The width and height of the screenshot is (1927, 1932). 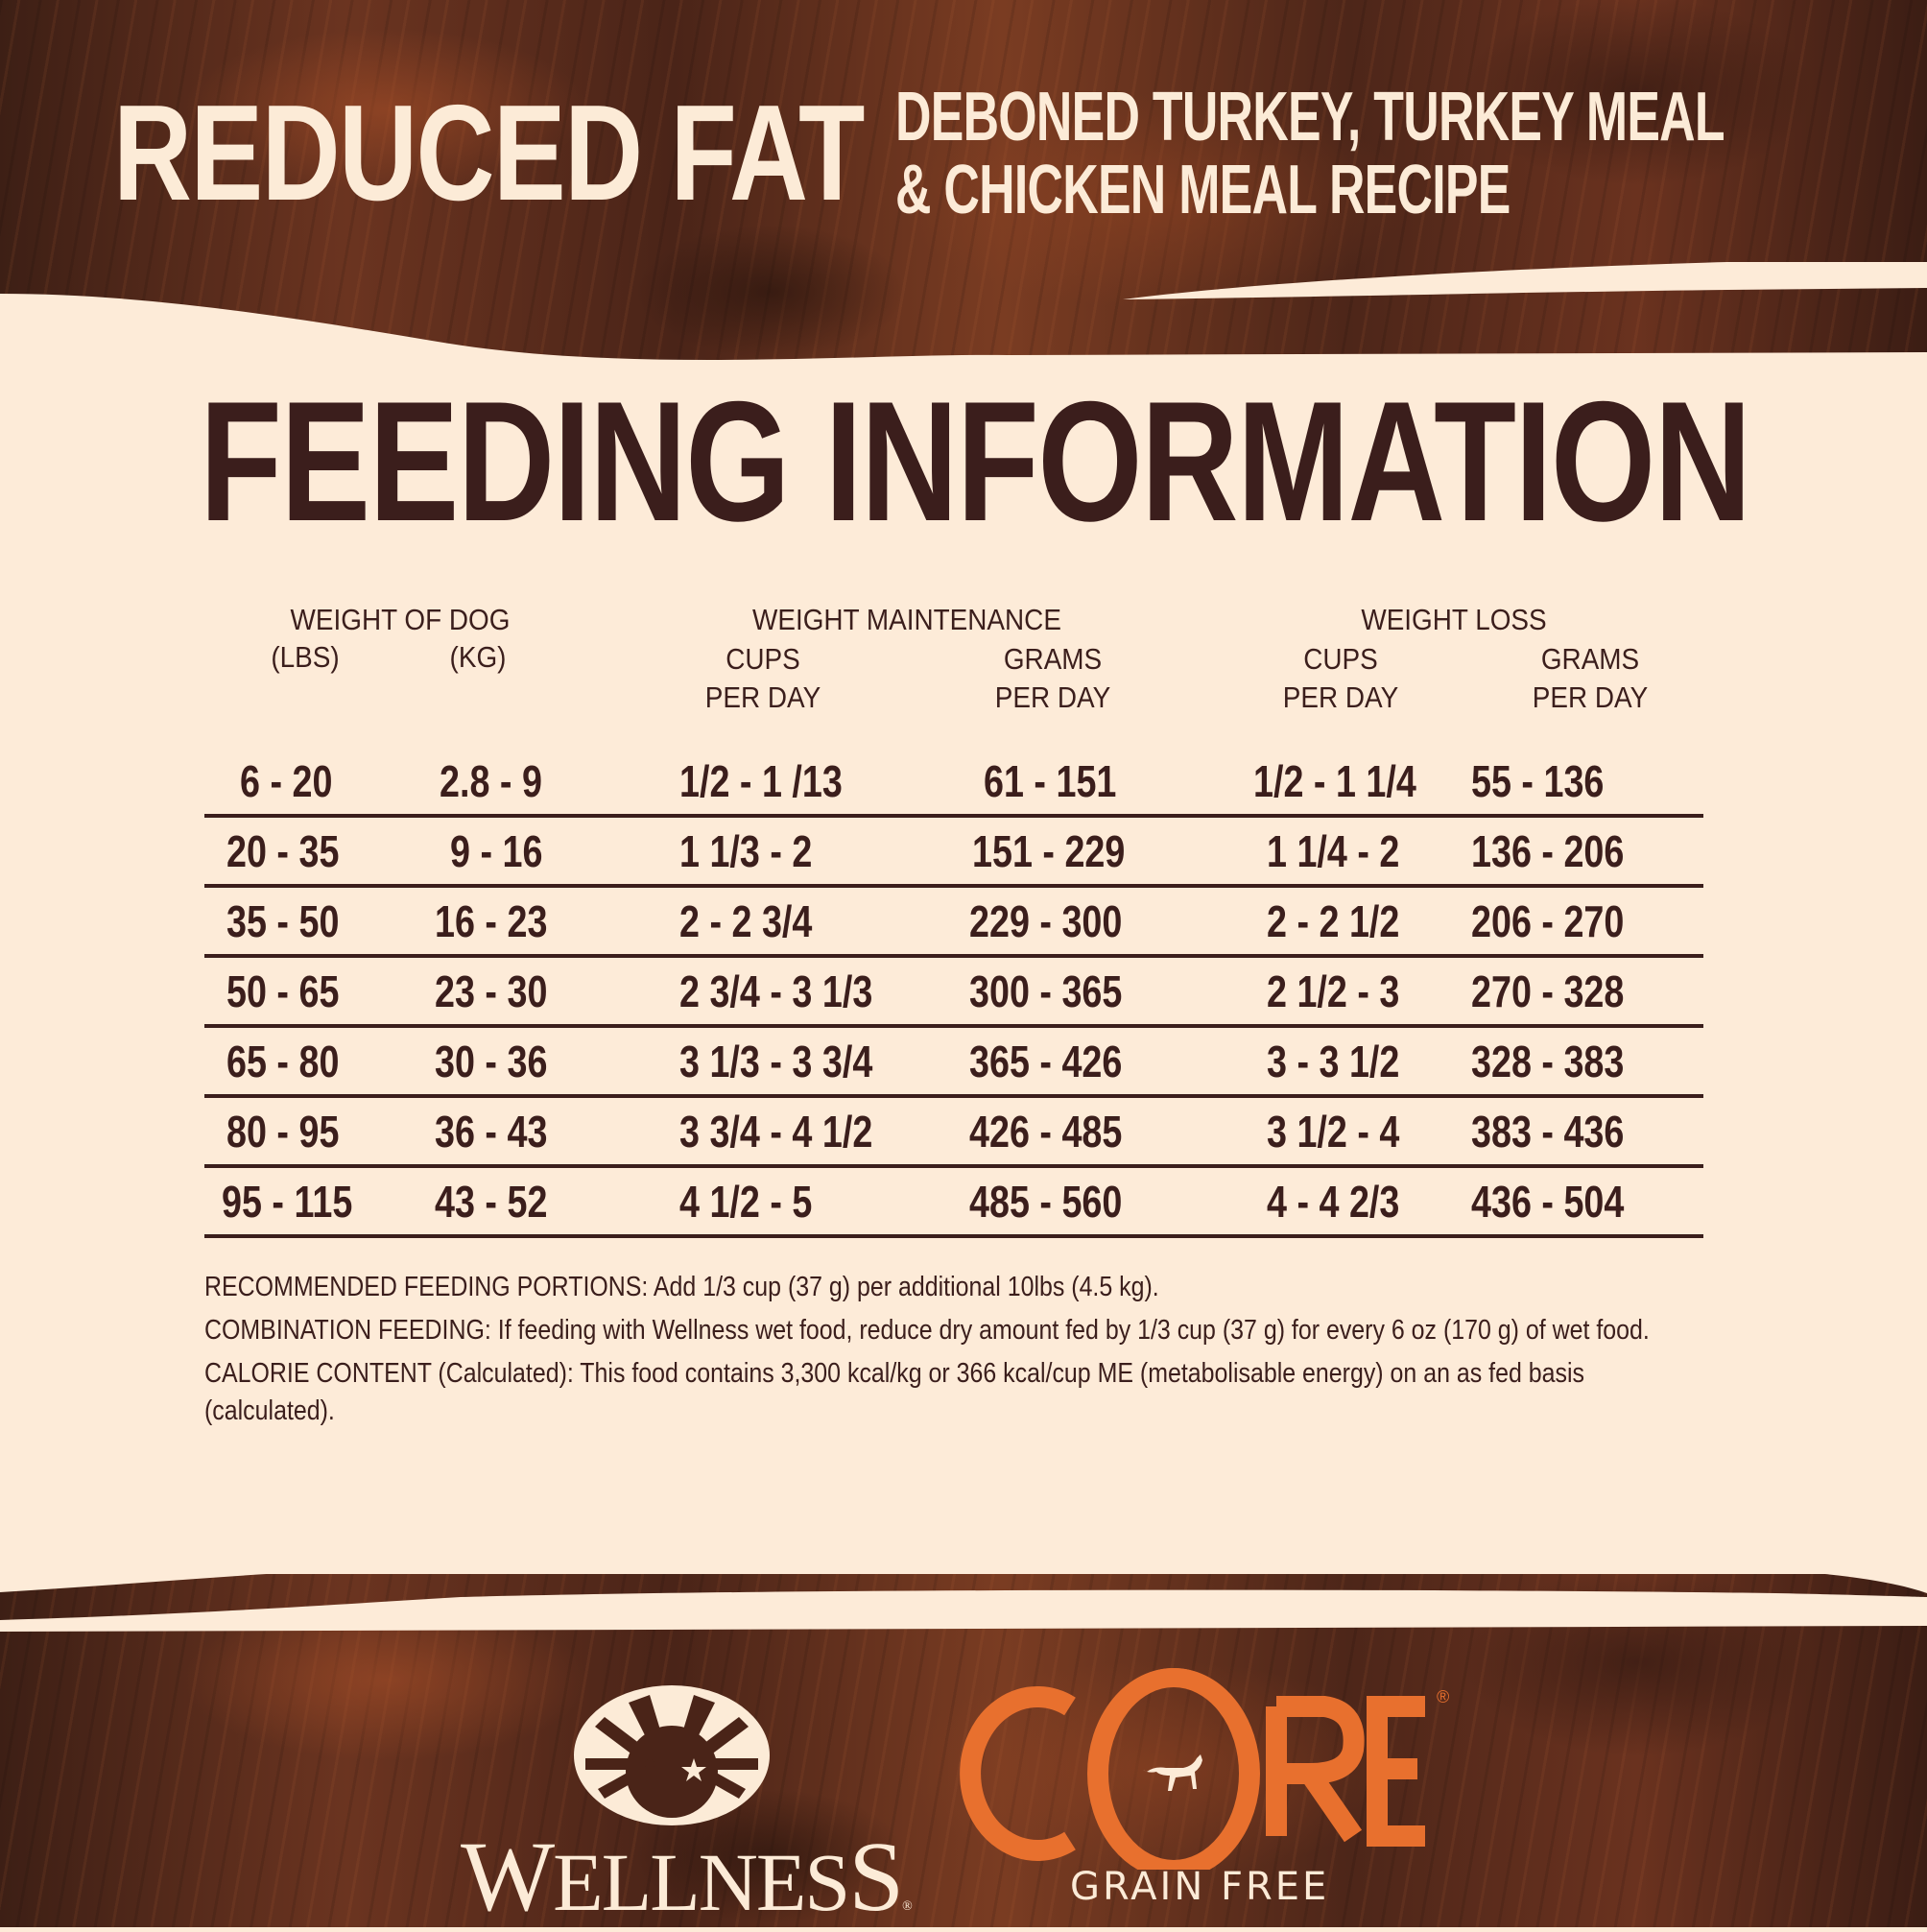 What do you see at coordinates (1590, 659) in the screenshot?
I see `col-header-wl-grams: GRAMS` at bounding box center [1590, 659].